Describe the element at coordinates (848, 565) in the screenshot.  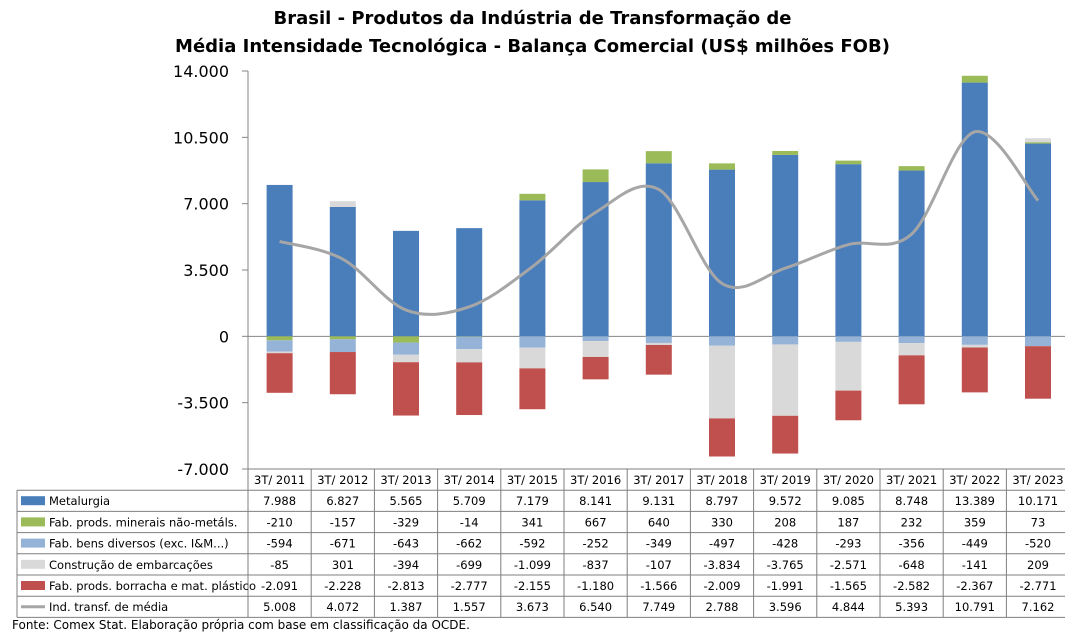
I see `table-cell-value: -2.571` at that location.